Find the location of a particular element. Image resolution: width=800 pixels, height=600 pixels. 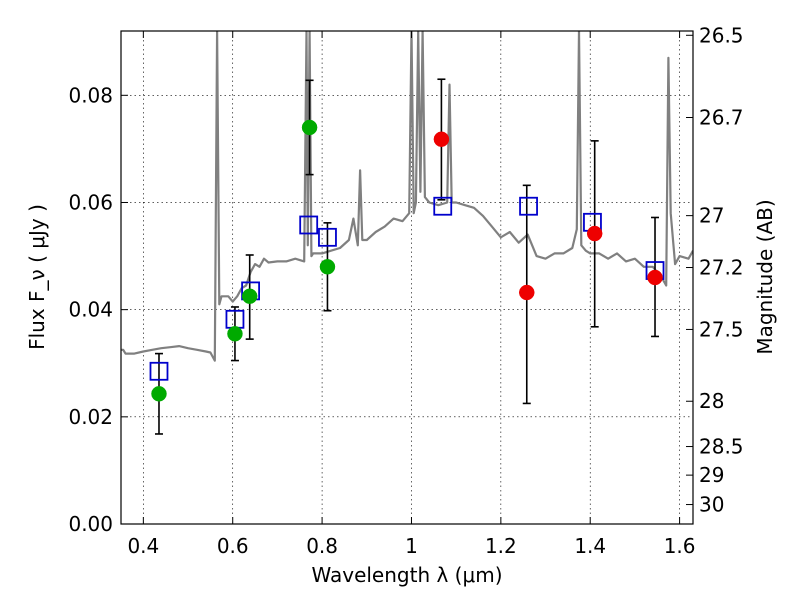

y-tick-label: 0.00 is located at coordinates (90, 524).